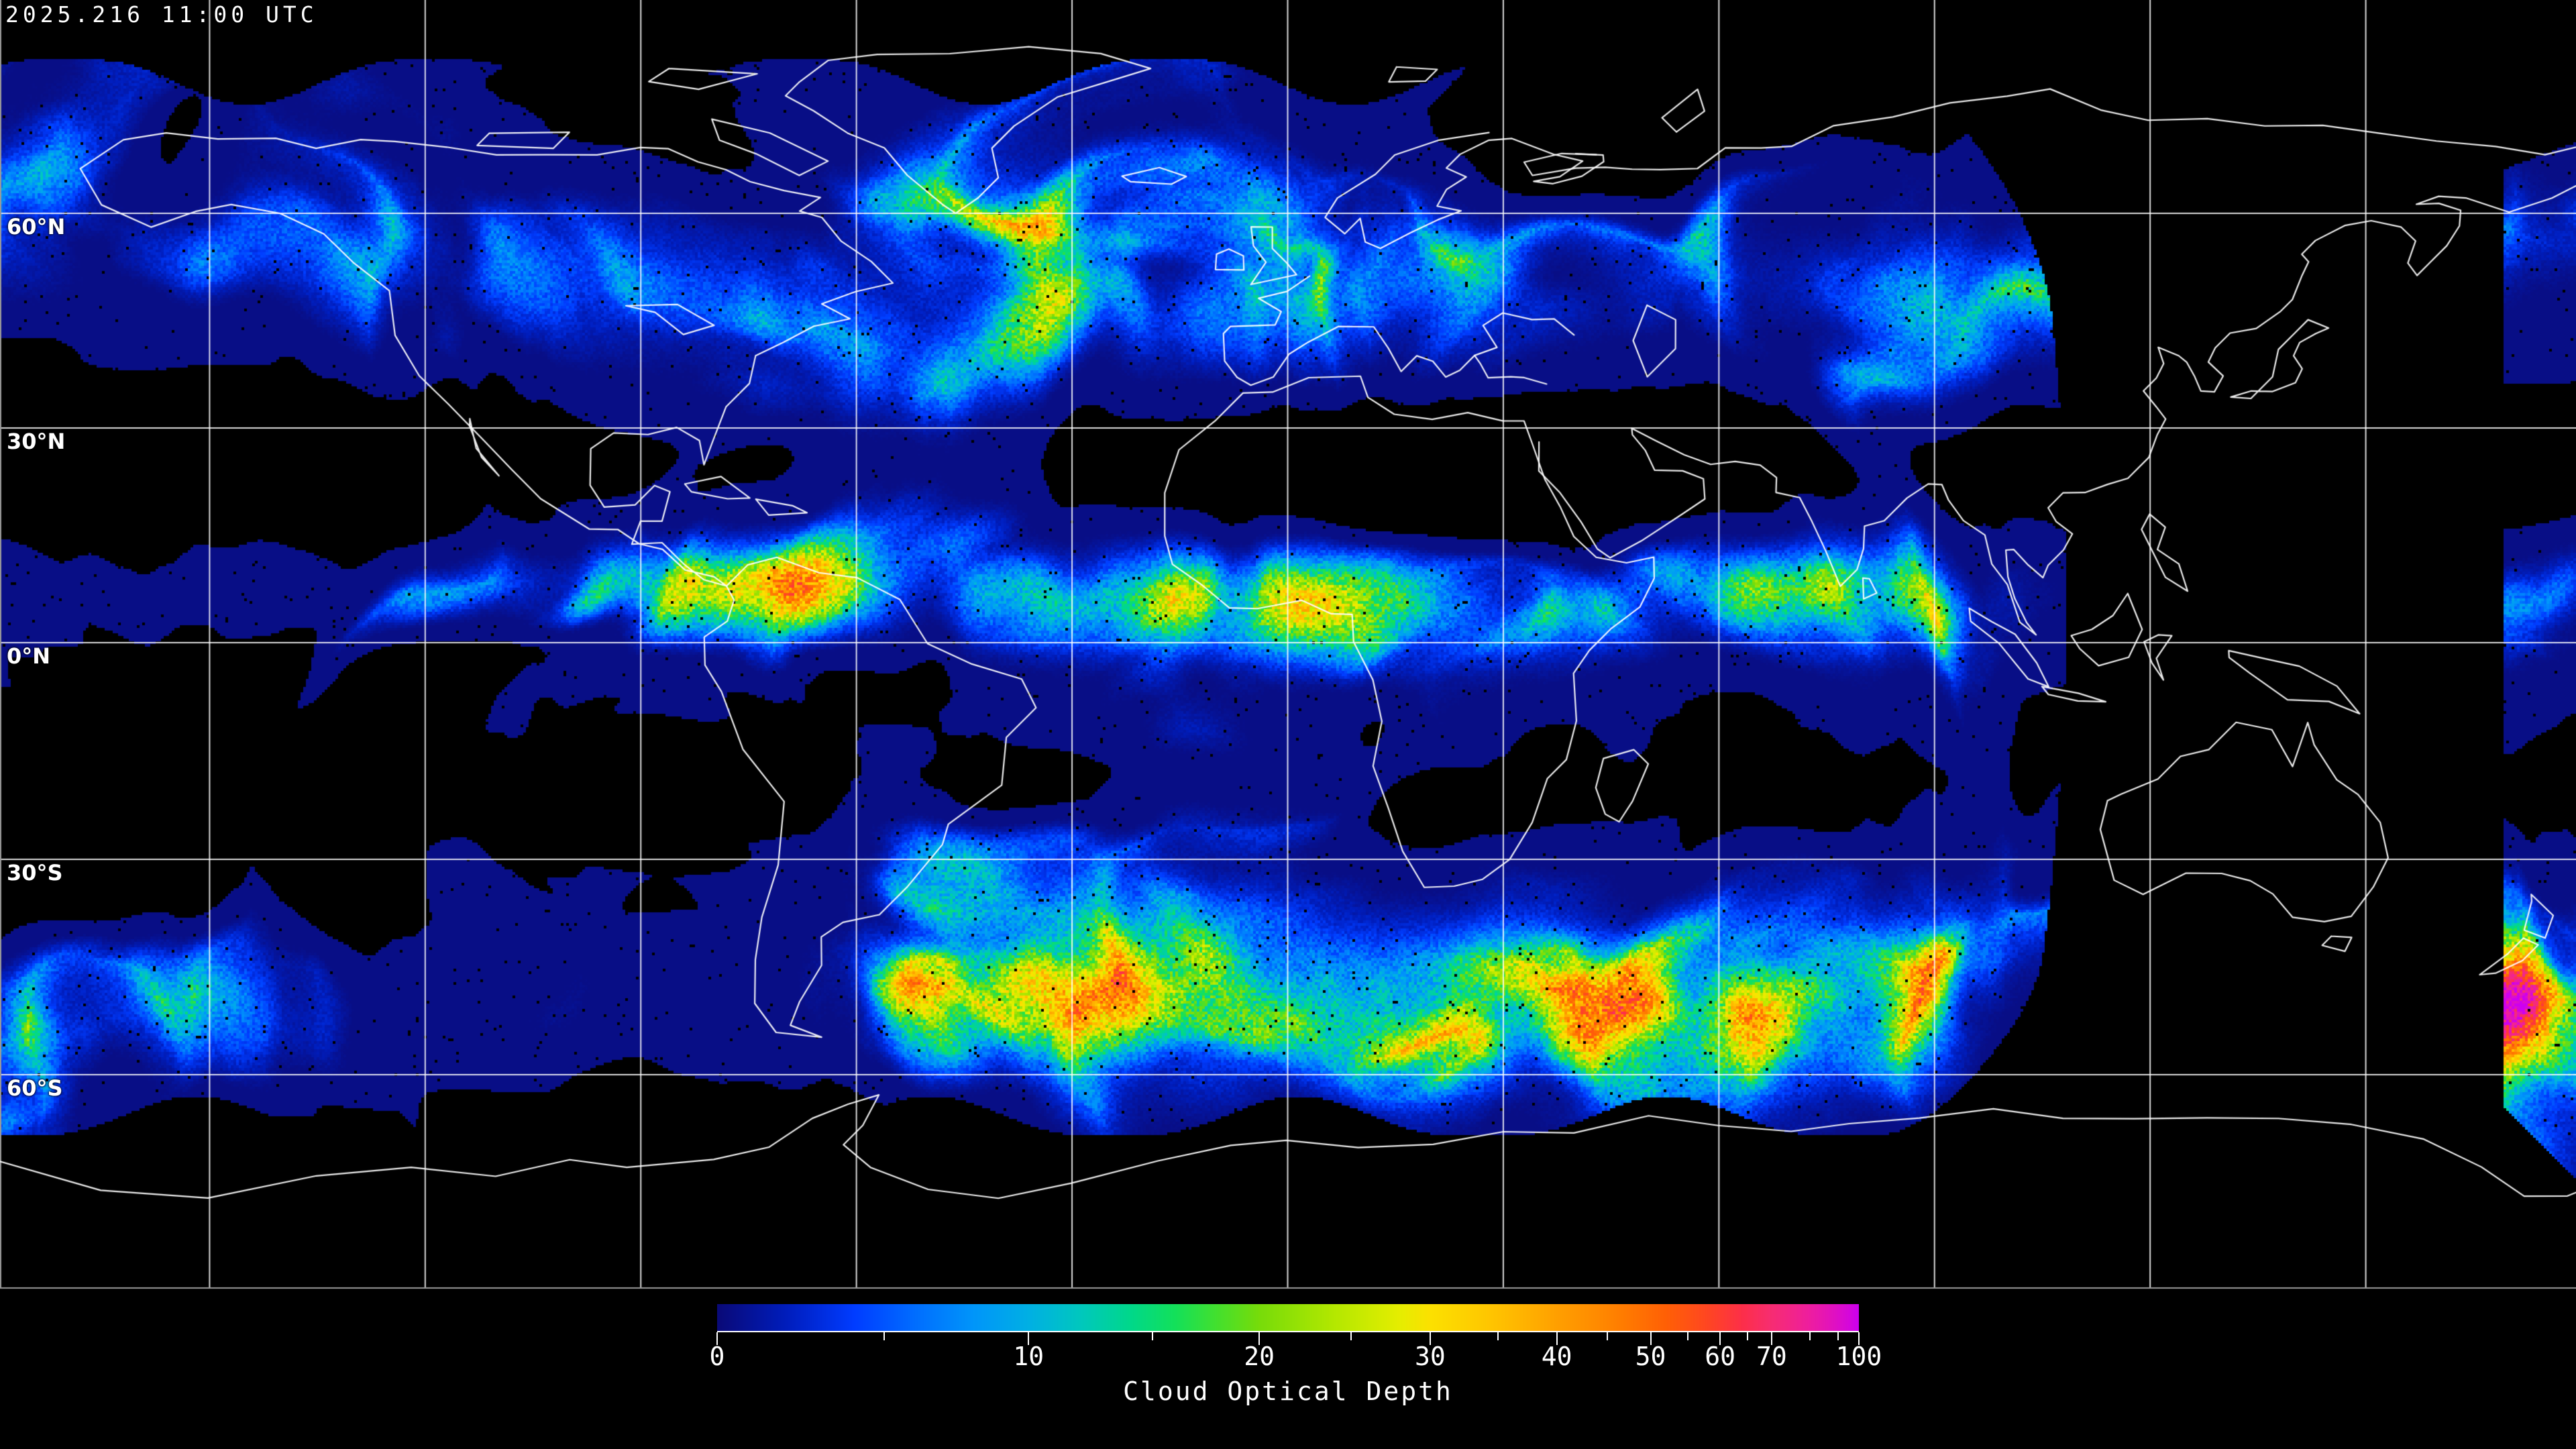 The width and height of the screenshot is (2576, 1449). What do you see at coordinates (161, 14) in the screenshot?
I see `timestamp-label: 2025.216 11:00 UTC` at bounding box center [161, 14].